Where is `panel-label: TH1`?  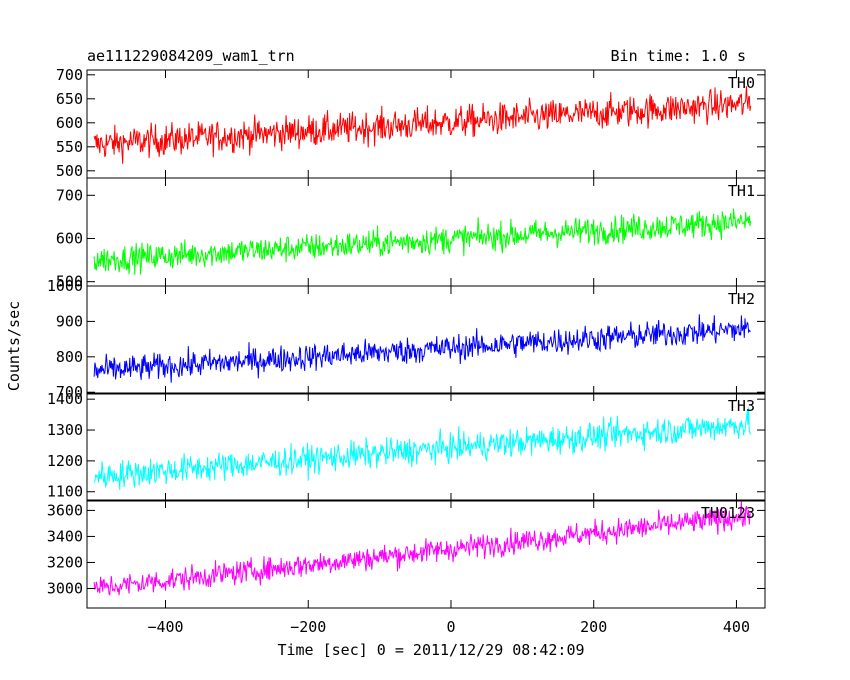 panel-label: TH1 is located at coordinates (741, 191).